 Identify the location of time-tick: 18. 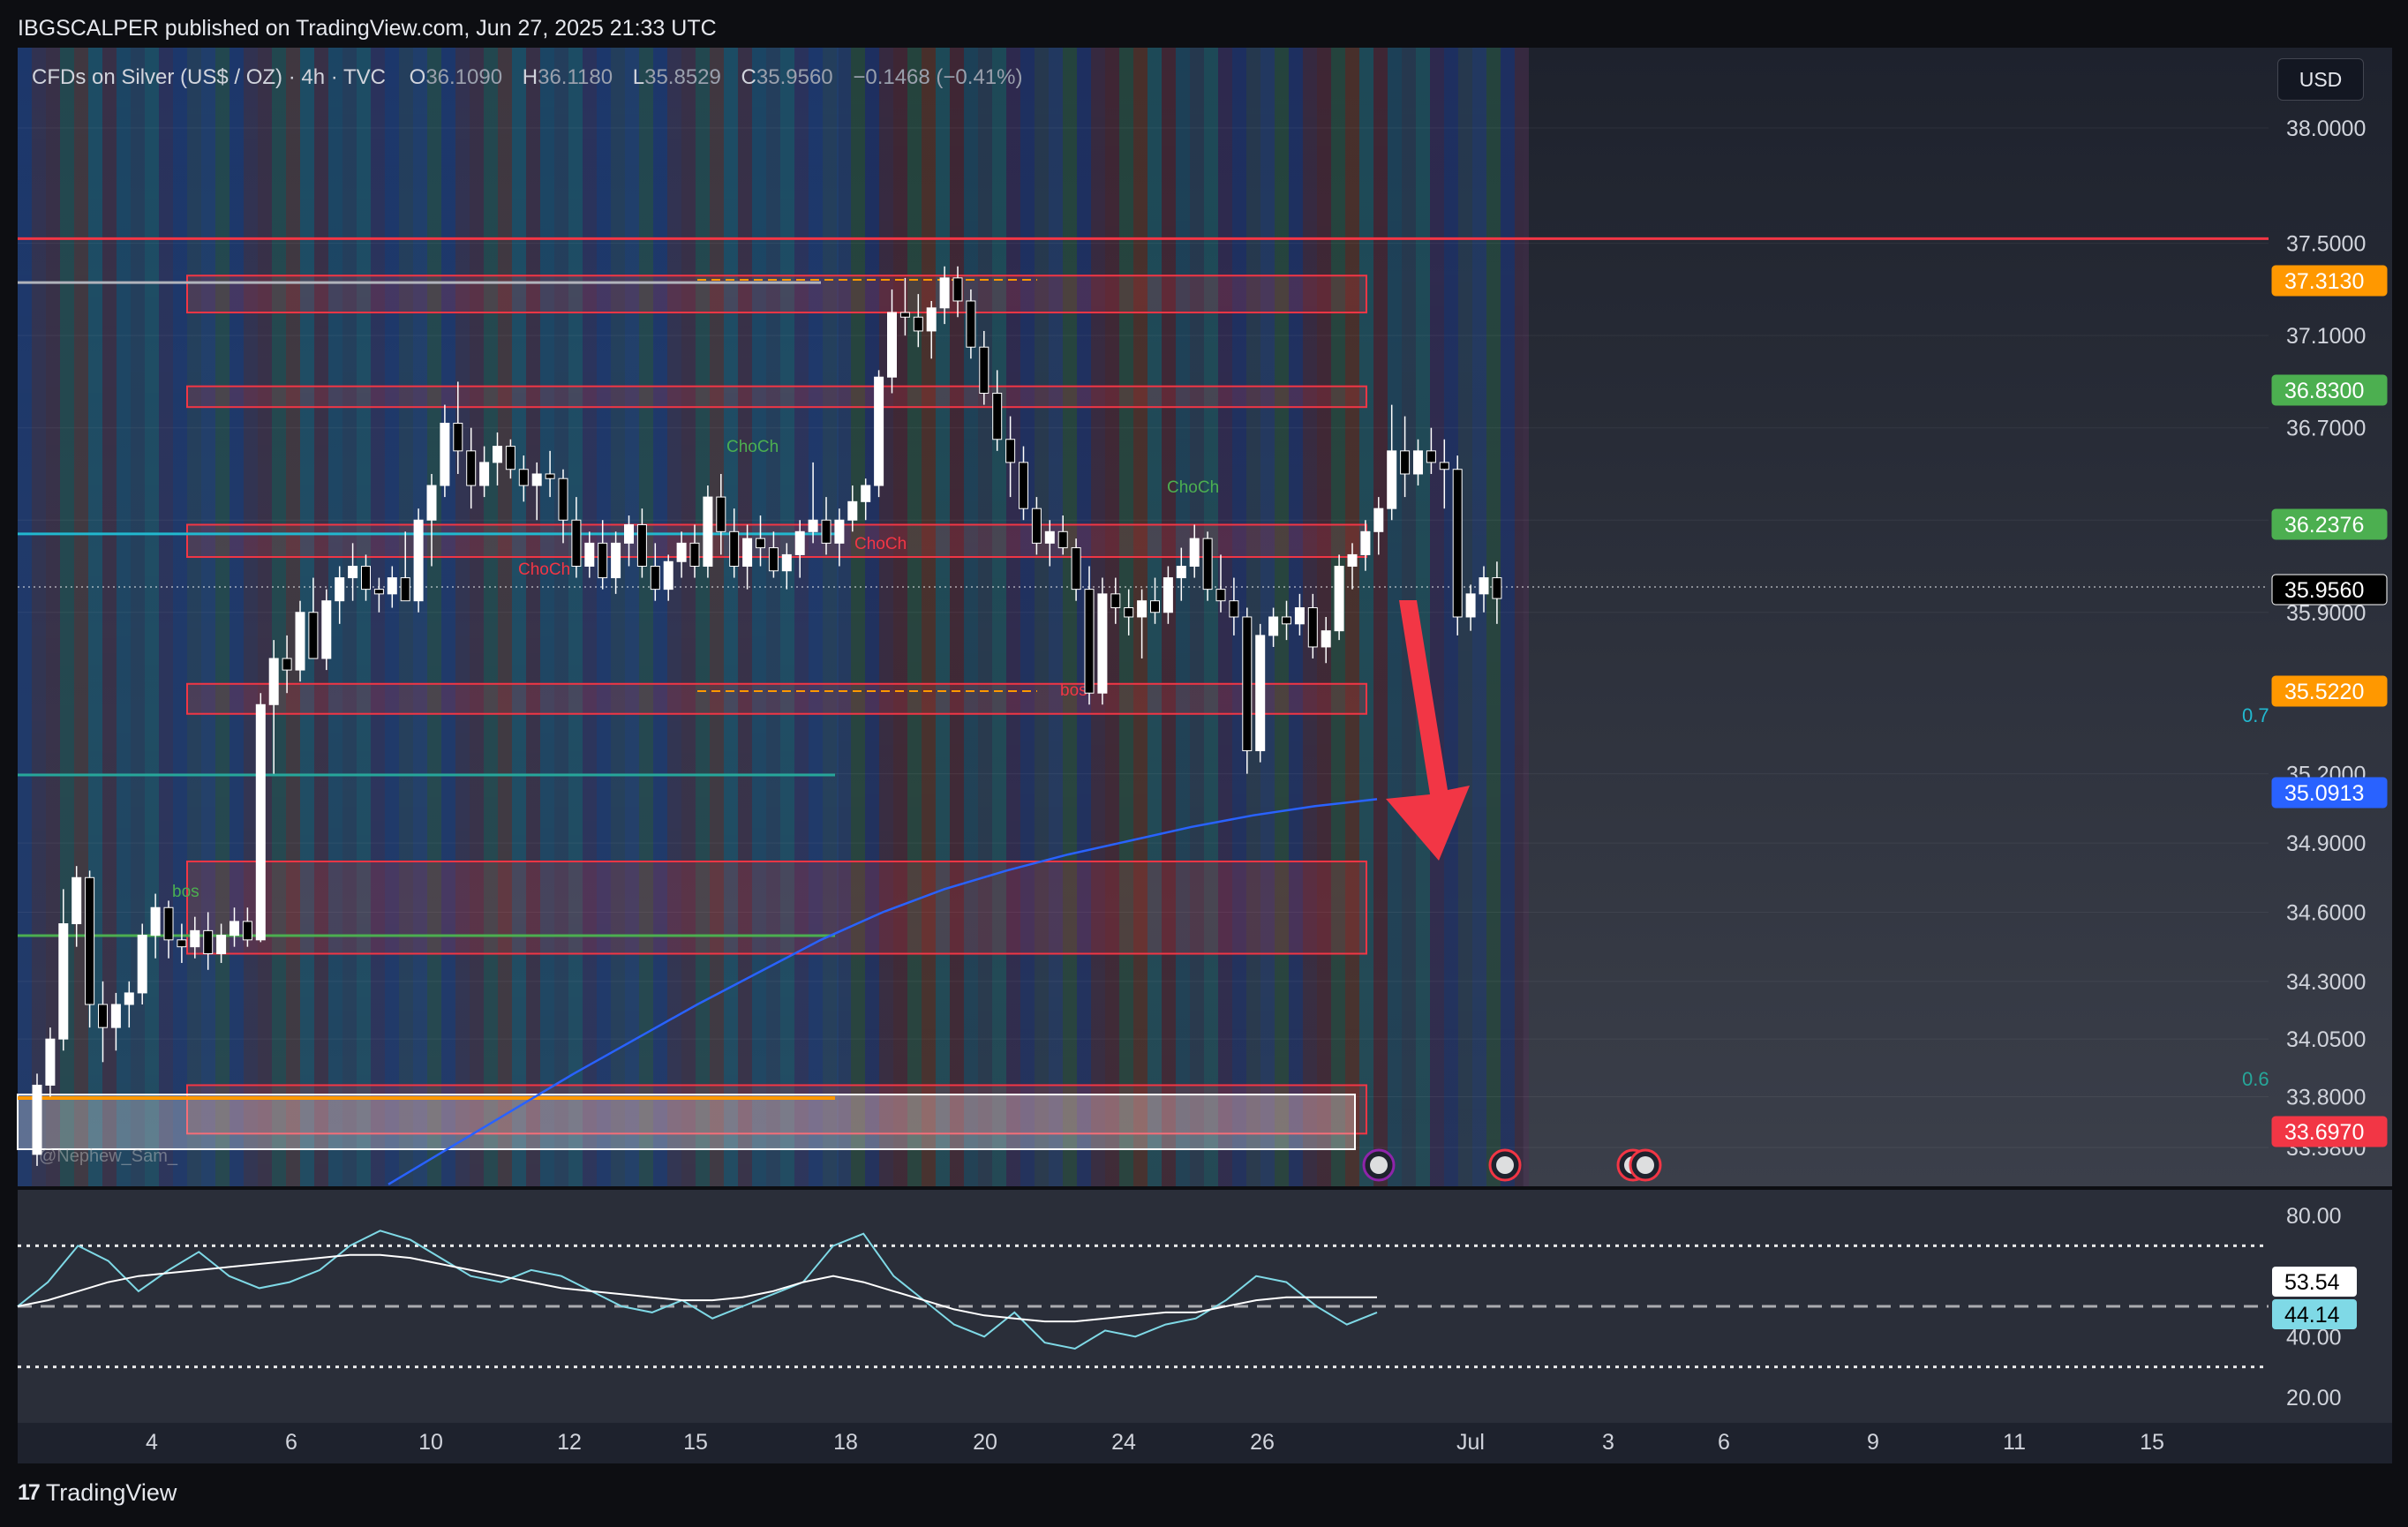
(845, 1442).